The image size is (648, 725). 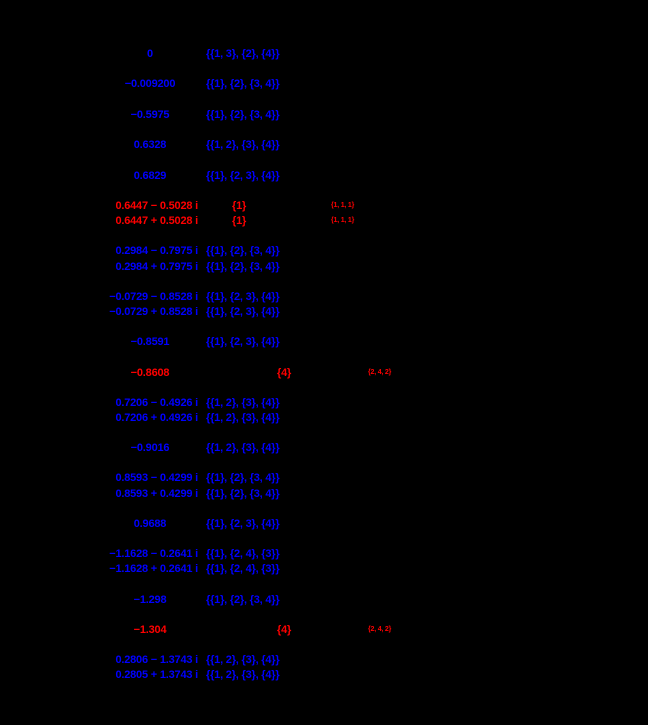 I want to click on eigenvalue: 0.6328, so click(x=150, y=145).